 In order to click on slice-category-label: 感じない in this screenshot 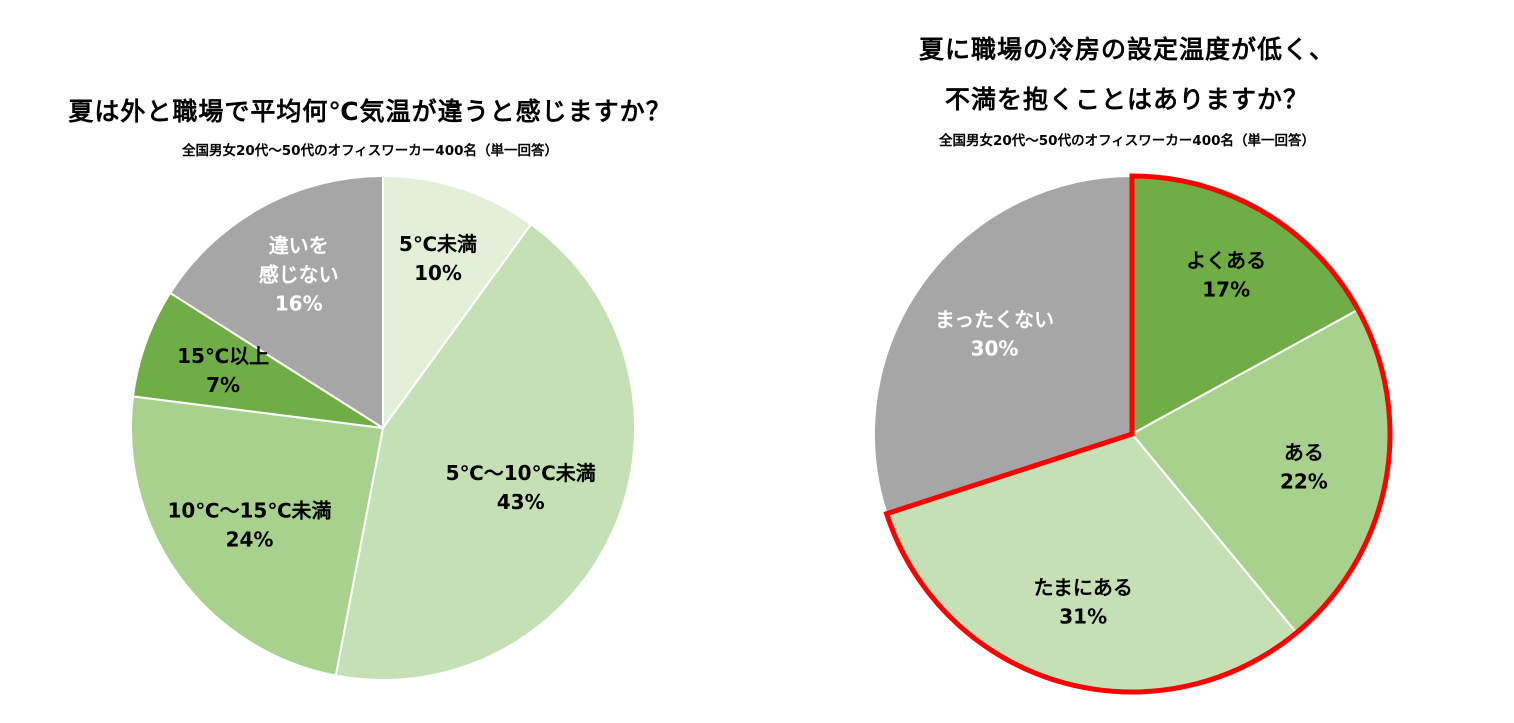, I will do `click(299, 275)`.